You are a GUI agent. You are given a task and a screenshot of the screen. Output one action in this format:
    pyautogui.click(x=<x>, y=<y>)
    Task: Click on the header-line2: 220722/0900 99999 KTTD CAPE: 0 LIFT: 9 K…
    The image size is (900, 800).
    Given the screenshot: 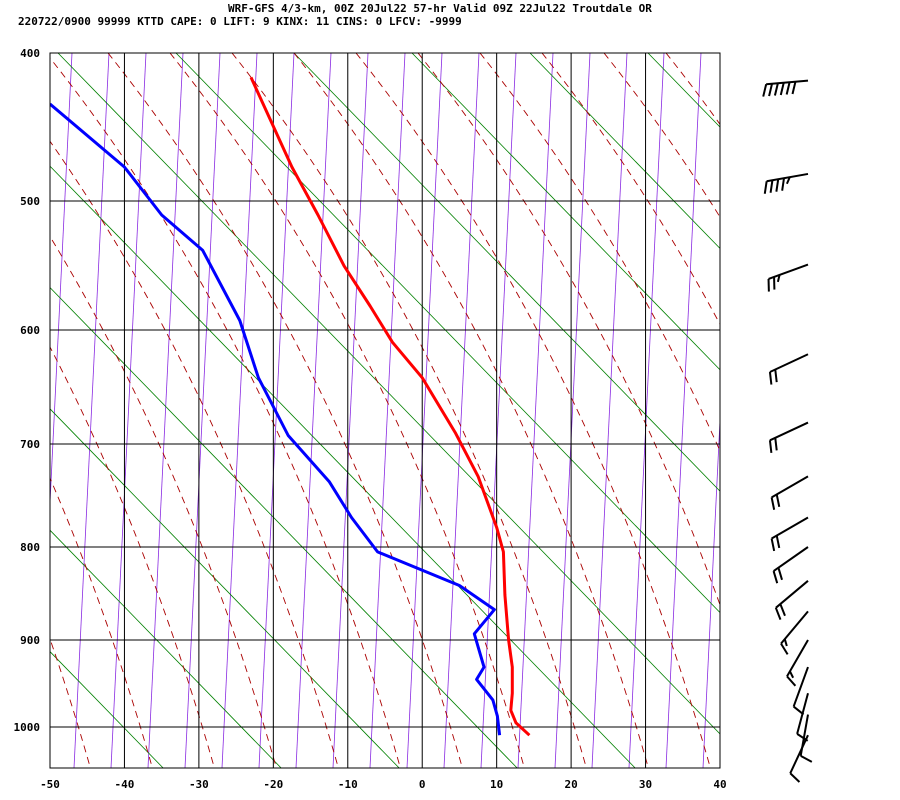 What is the action you would take?
    pyautogui.click(x=240, y=21)
    